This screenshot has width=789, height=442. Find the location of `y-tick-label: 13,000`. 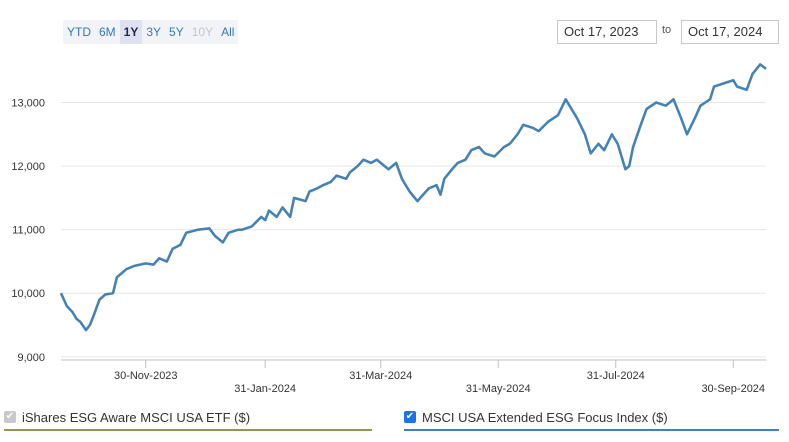

y-tick-label: 13,000 is located at coordinates (28, 104).